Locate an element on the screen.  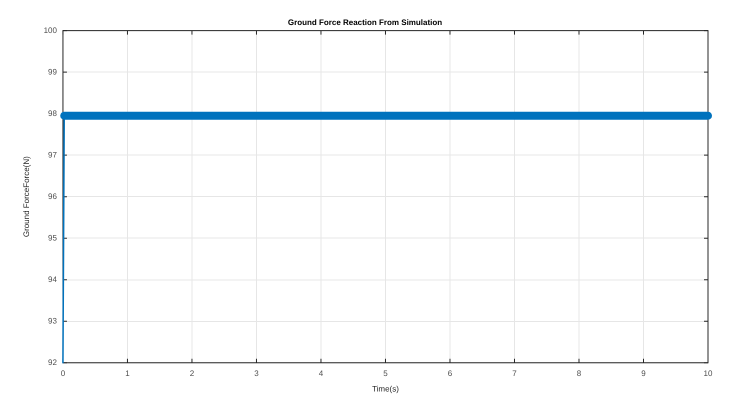
x-tick-label: 1 is located at coordinates (127, 373).